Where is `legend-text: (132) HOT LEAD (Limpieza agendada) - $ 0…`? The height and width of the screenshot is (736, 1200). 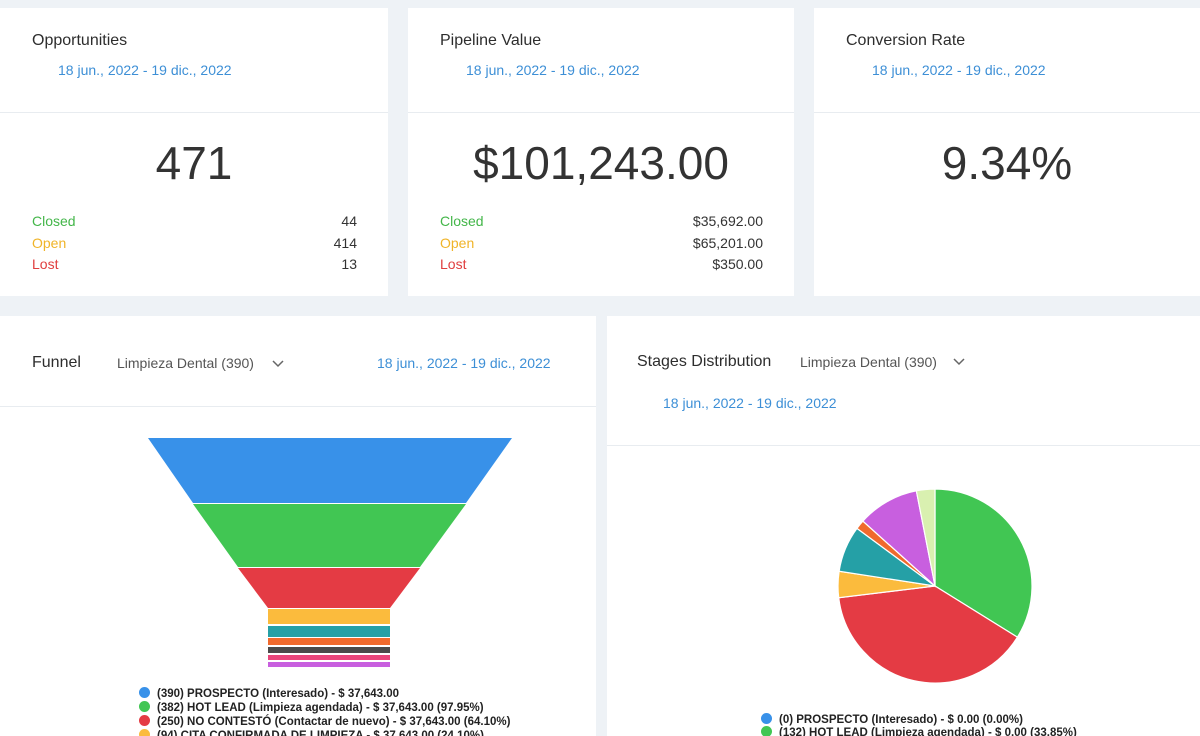
legend-text: (132) HOT LEAD (Limpieza agendada) - $ 0… is located at coordinates (928, 731).